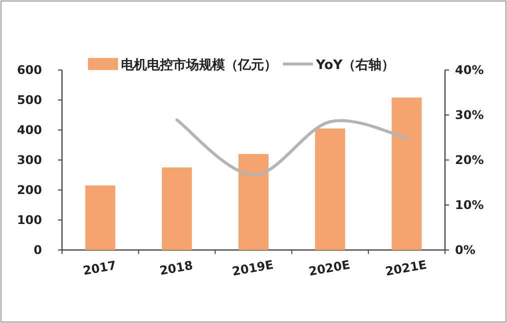 Image resolution: width=507 pixels, height=323 pixels. Describe the element at coordinates (38, 250) in the screenshot. I see `y-tick-label: 0` at that location.